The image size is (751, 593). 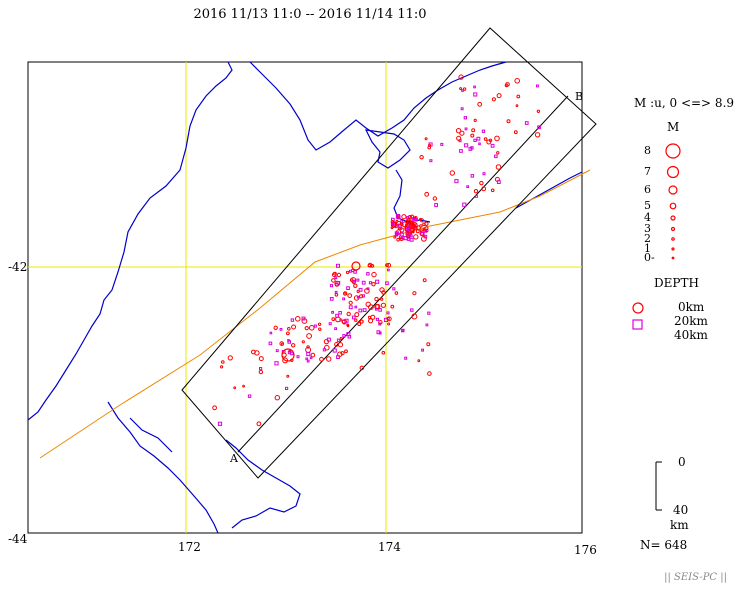 What do you see at coordinates (585, 550) in the screenshot?
I see `lon-label-176: 176` at bounding box center [585, 550].